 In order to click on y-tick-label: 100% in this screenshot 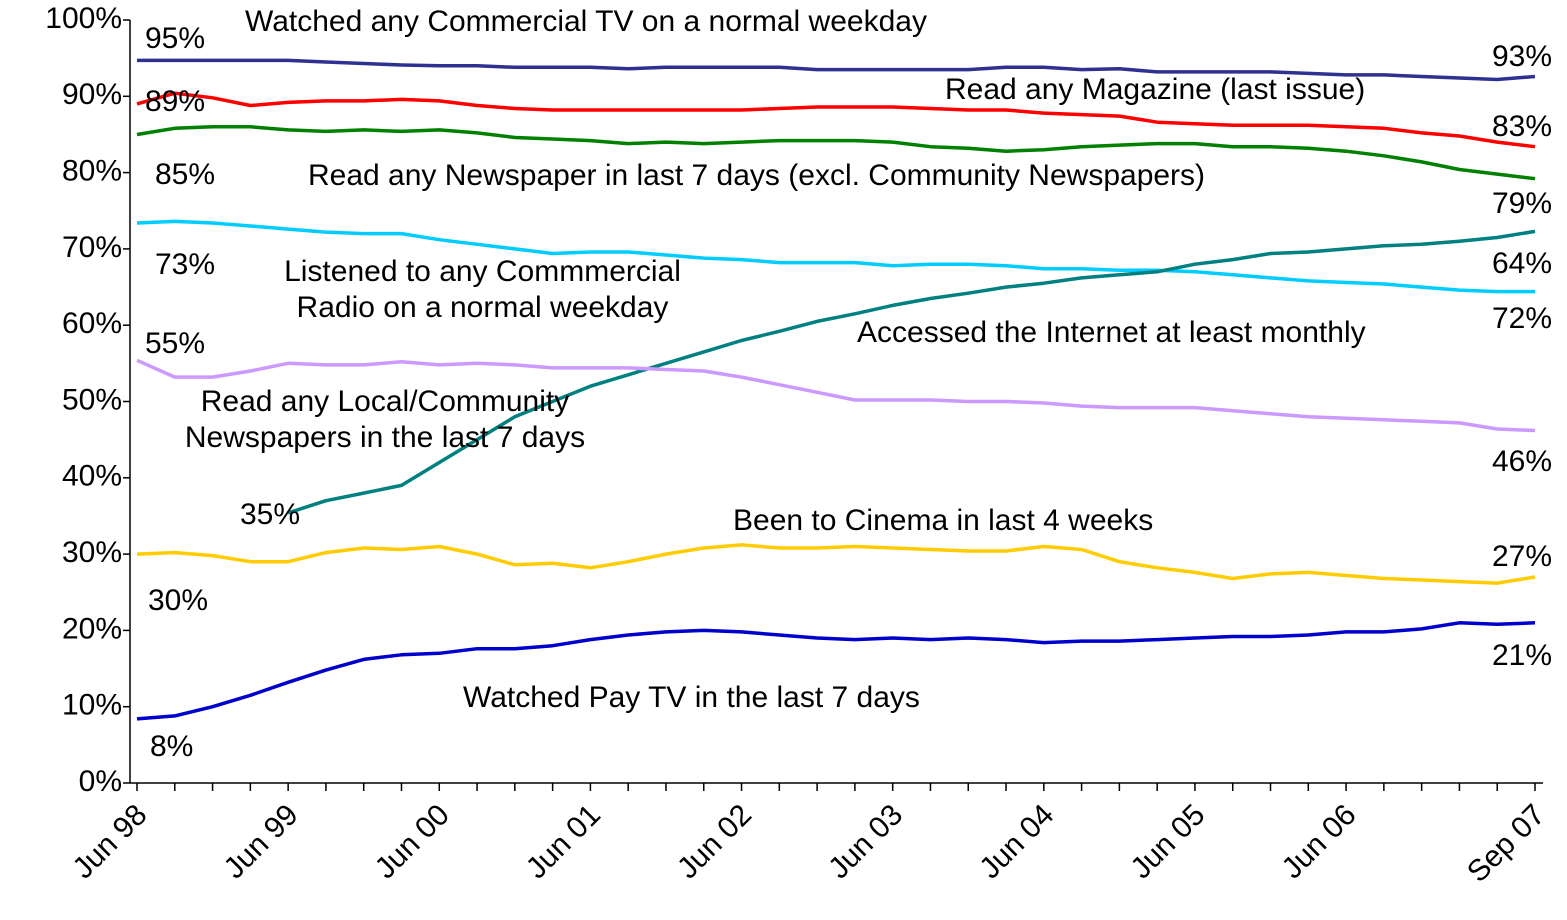, I will do `click(83, 18)`.